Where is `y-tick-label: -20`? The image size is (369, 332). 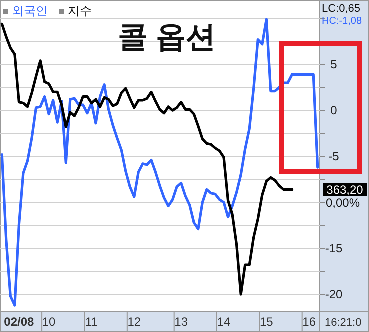 y-tick-label: -20 is located at coordinates (334, 295).